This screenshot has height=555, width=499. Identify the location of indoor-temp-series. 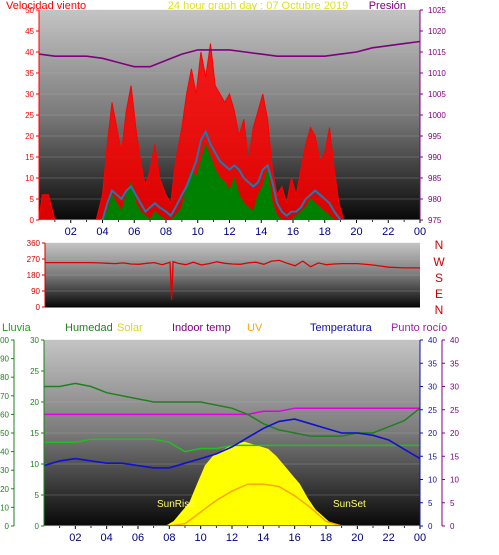
(232, 445).